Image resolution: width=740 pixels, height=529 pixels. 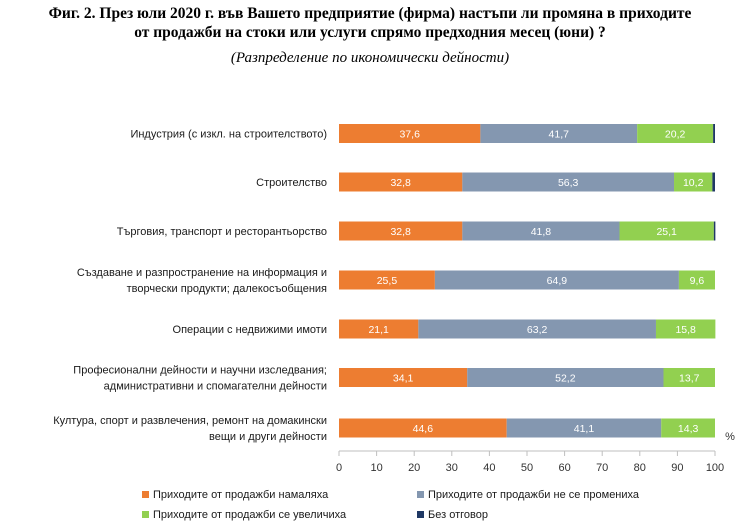 I want to click on x-tick-label: 50, so click(x=527, y=468).